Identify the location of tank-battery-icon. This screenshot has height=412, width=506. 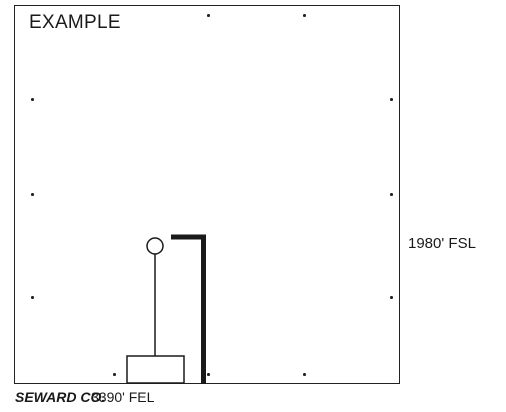
(155, 369).